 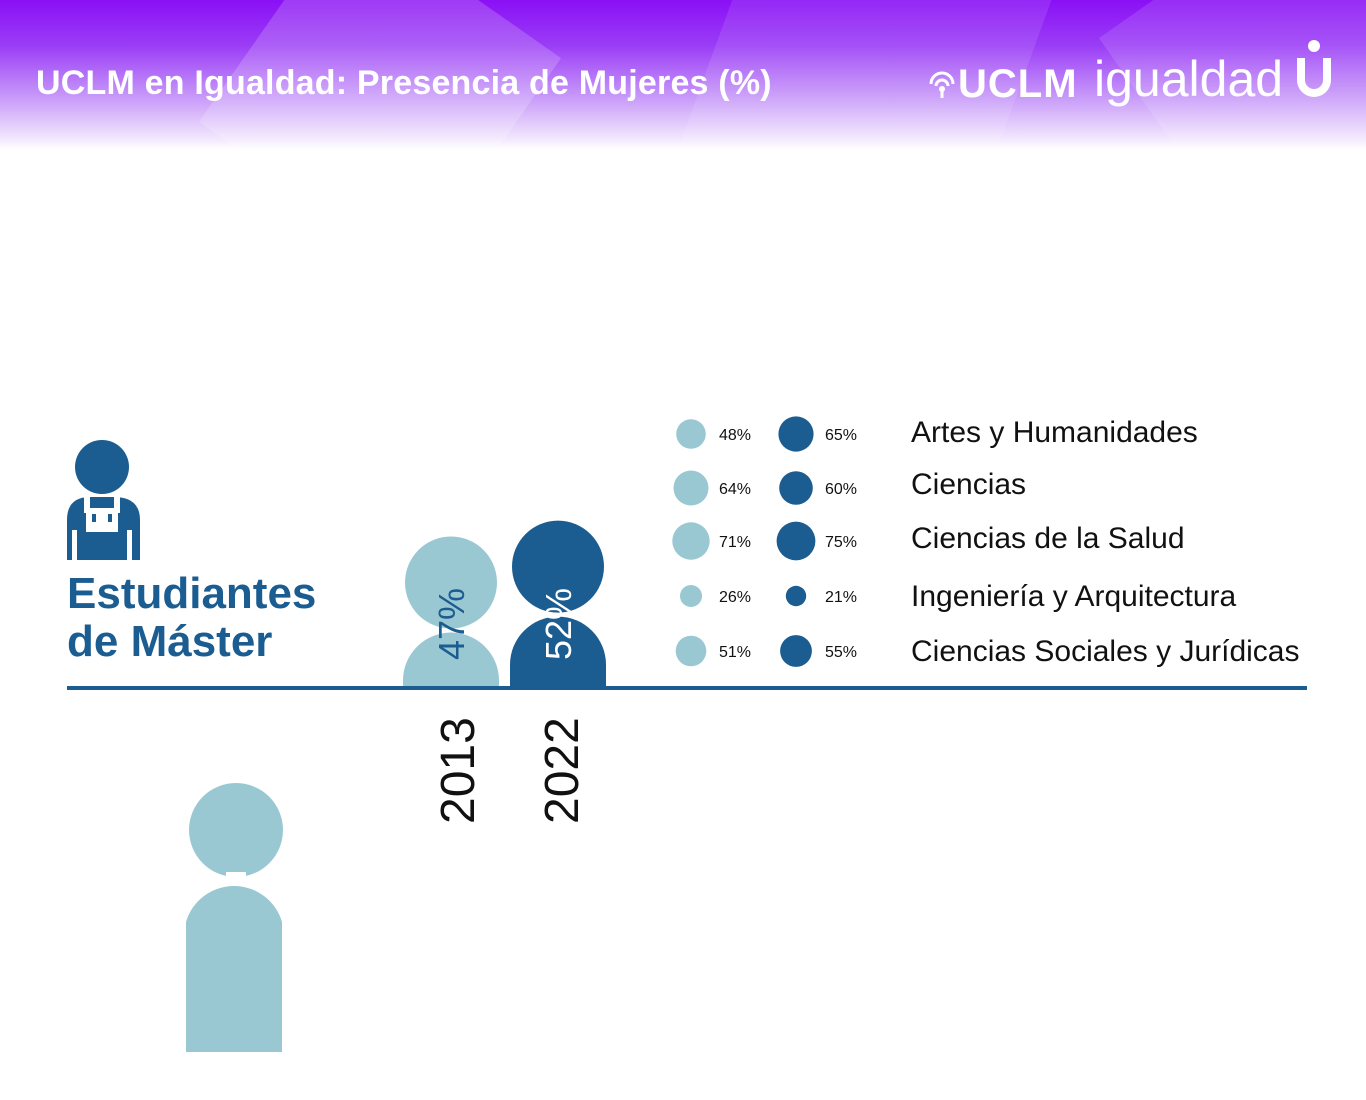 I want to click on bubble-value-label: 75%, so click(x=841, y=542).